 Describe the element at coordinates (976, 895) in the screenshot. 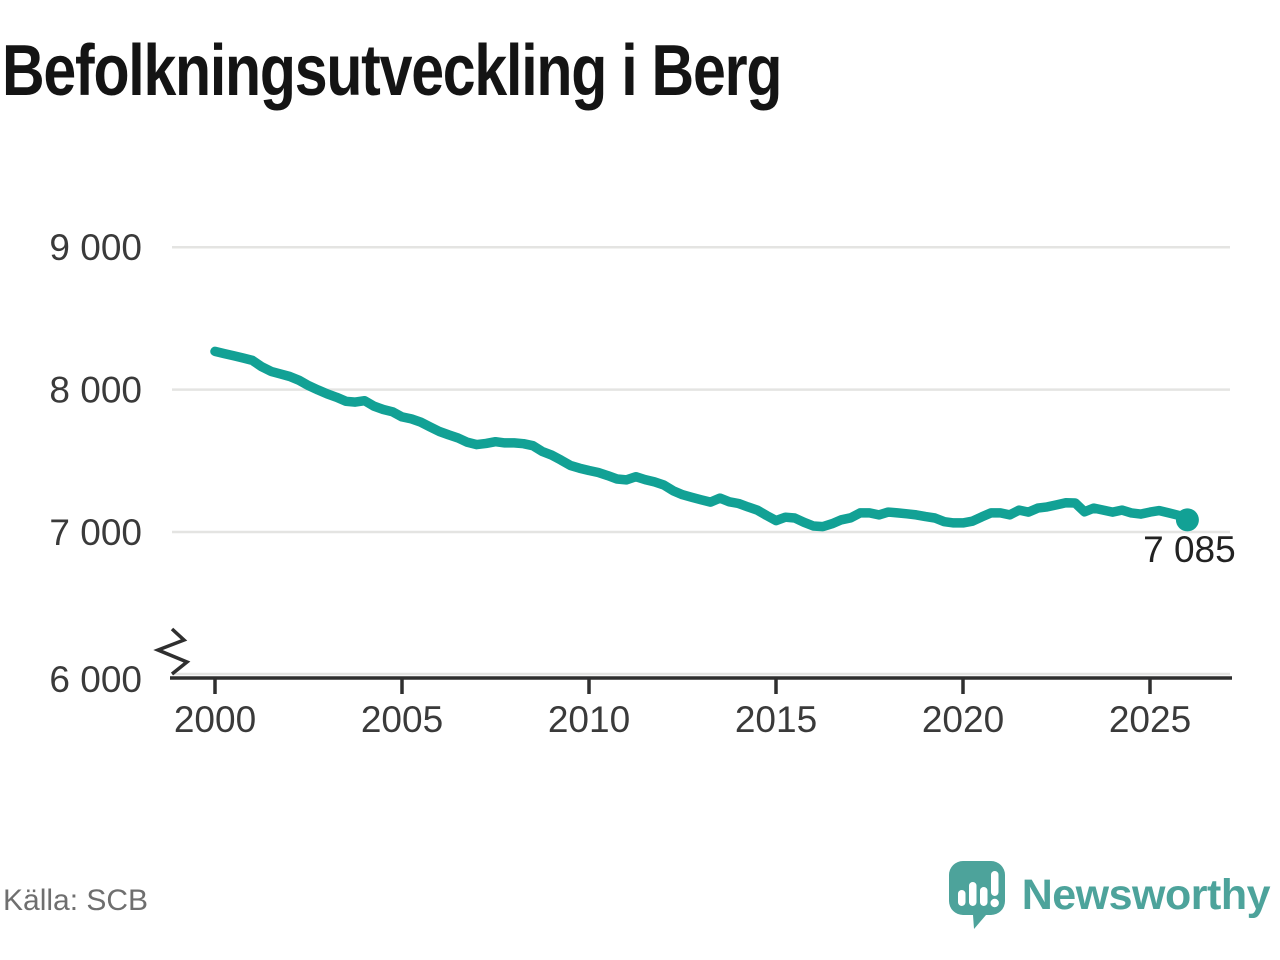

I see `newsworthy-speech-bubble-bar-chart-icon` at that location.